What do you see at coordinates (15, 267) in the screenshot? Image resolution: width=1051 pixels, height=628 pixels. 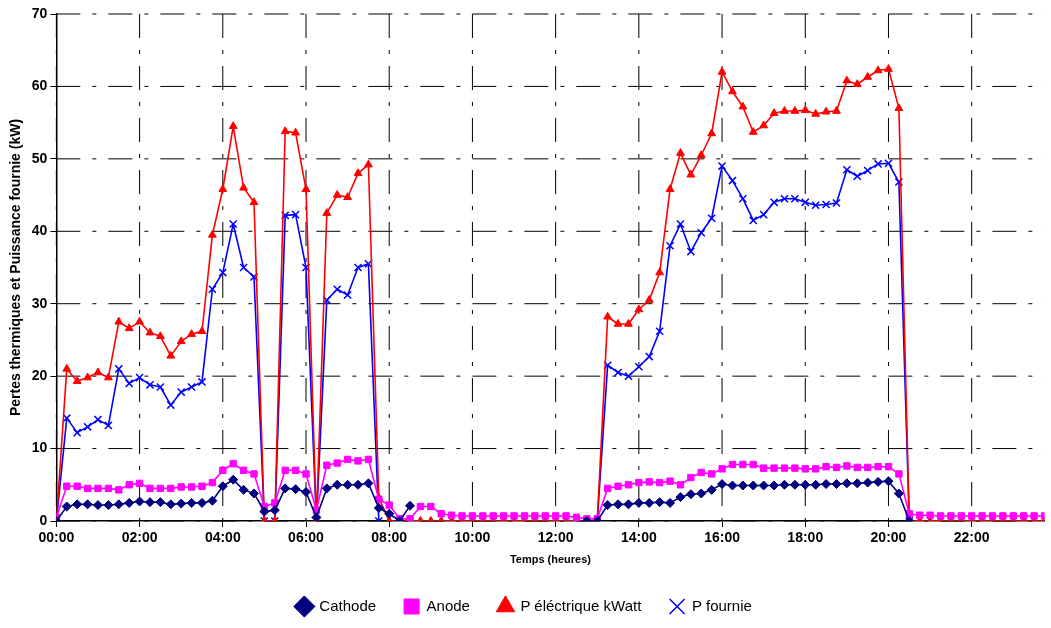 I see `y-axis-title: Pertes thermiques et Puissance fournie (kW)` at bounding box center [15, 267].